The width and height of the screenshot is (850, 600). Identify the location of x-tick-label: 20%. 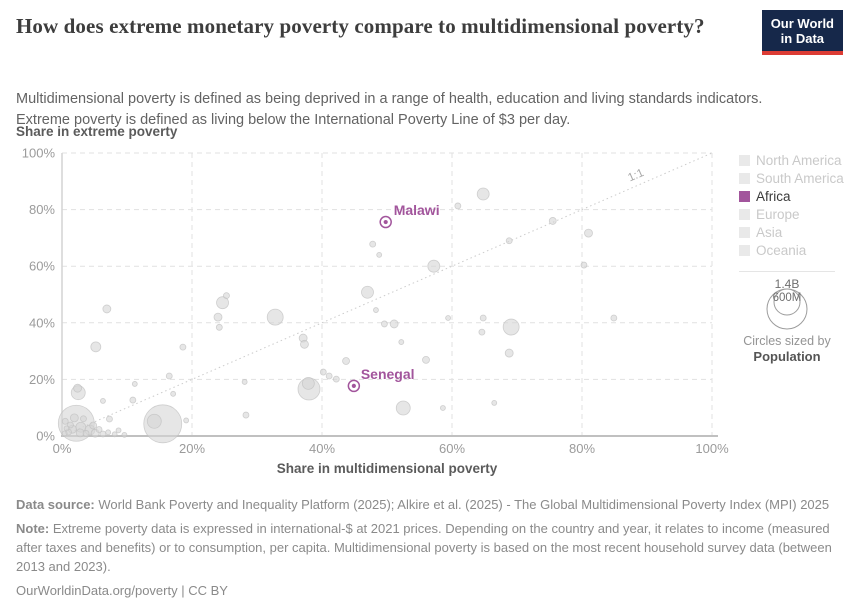
(192, 448).